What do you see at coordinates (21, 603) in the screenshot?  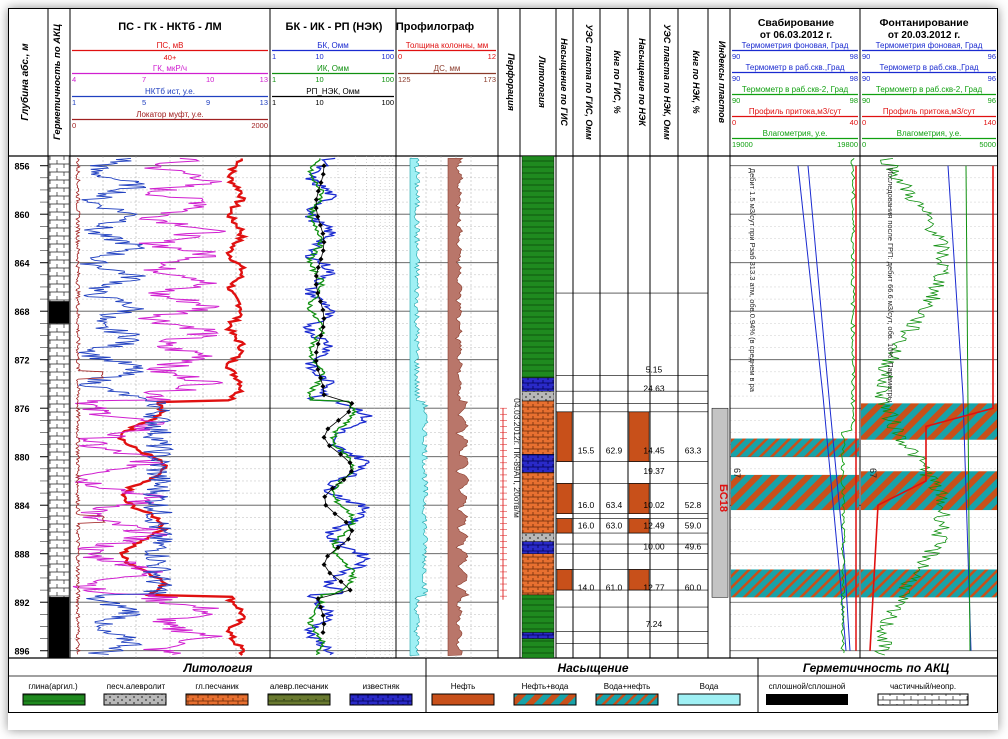 I see `depth-tick-892: 892` at bounding box center [21, 603].